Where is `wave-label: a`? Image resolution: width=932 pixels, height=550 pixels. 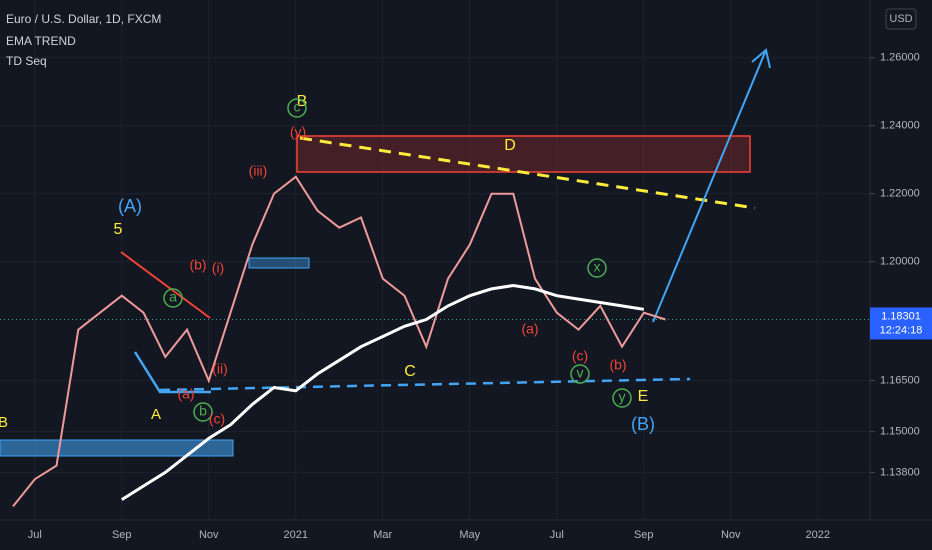
wave-label: a is located at coordinates (173, 297).